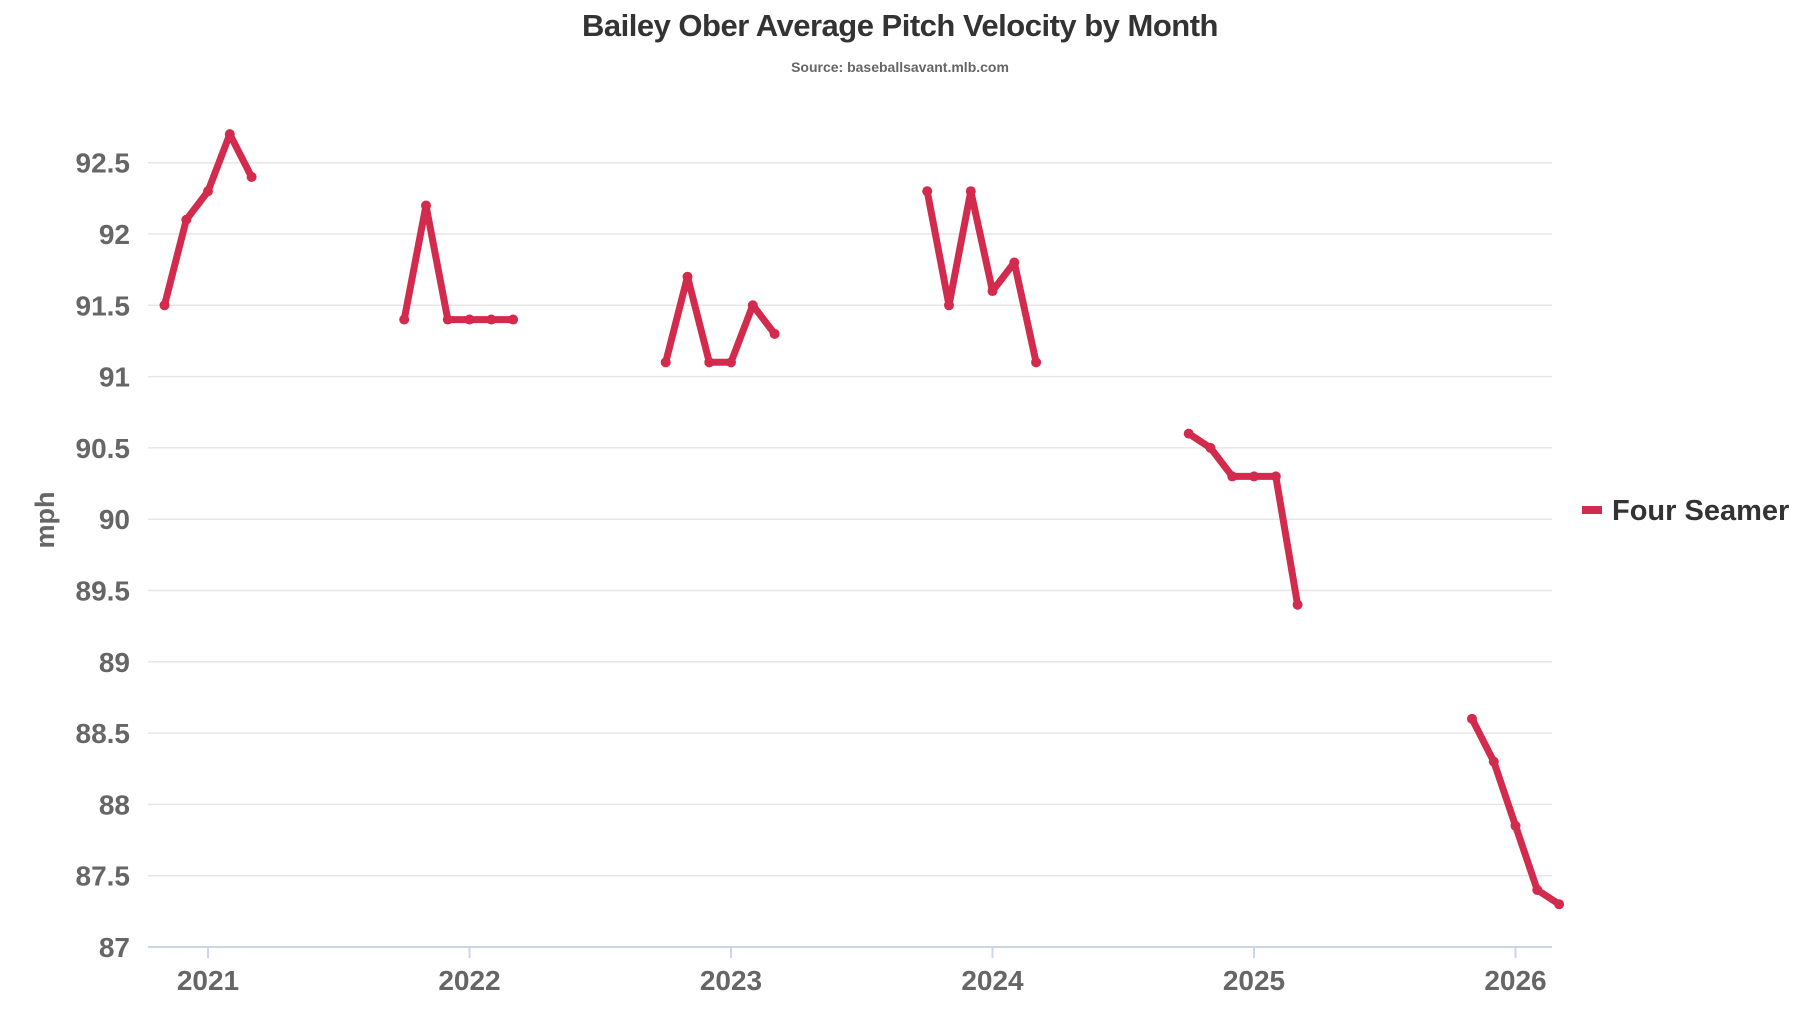 The height and width of the screenshot is (1013, 1800). I want to click on y-tick-label: 90, so click(114, 519).